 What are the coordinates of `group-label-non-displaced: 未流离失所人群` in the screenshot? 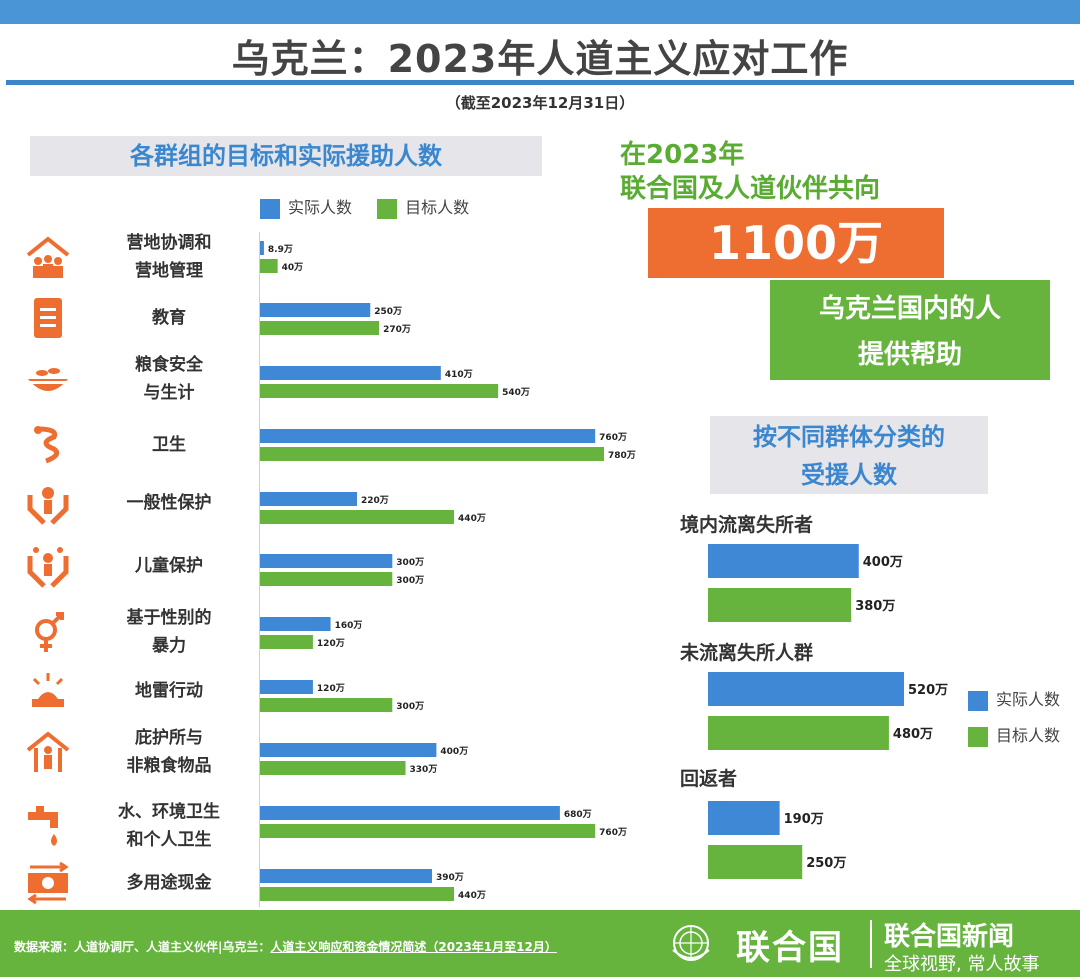 It's located at (746, 651).